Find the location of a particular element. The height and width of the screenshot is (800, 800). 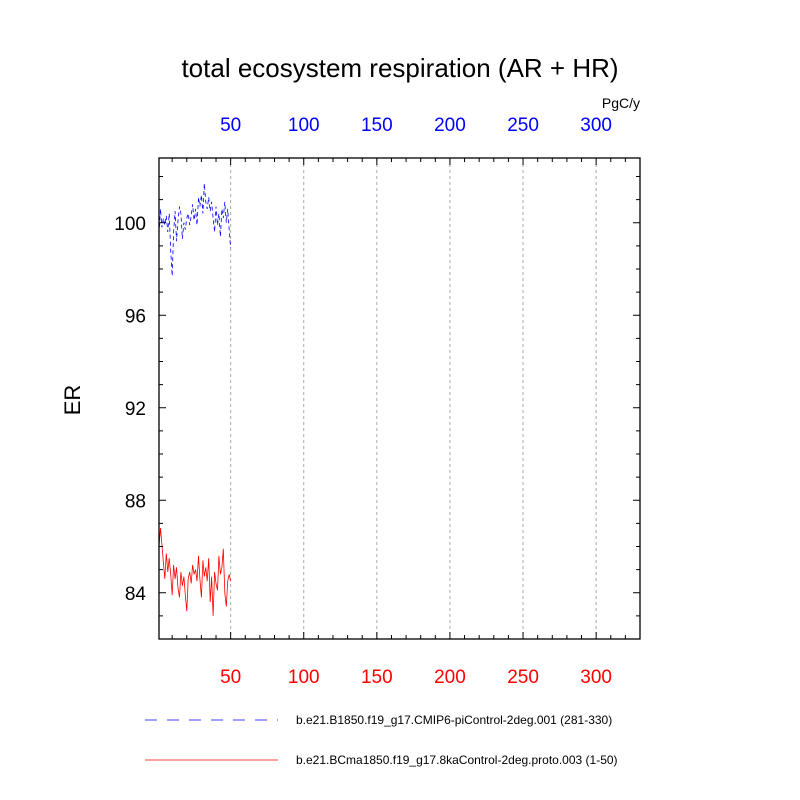

x-tick-label-top: 200 is located at coordinates (450, 125).